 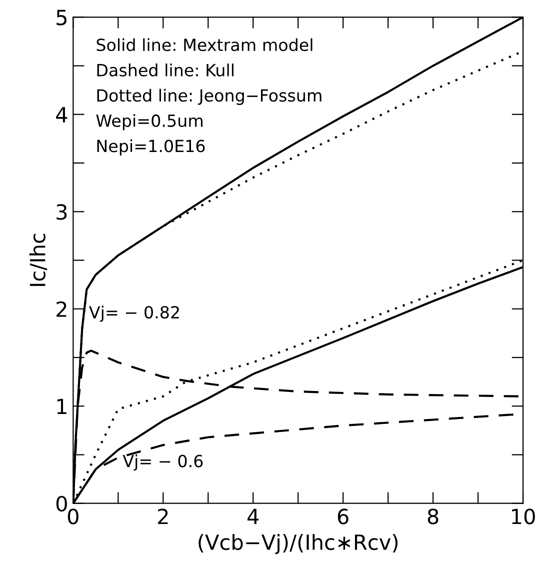 What do you see at coordinates (163, 516) in the screenshot?
I see `x-tick-label: 2` at bounding box center [163, 516].